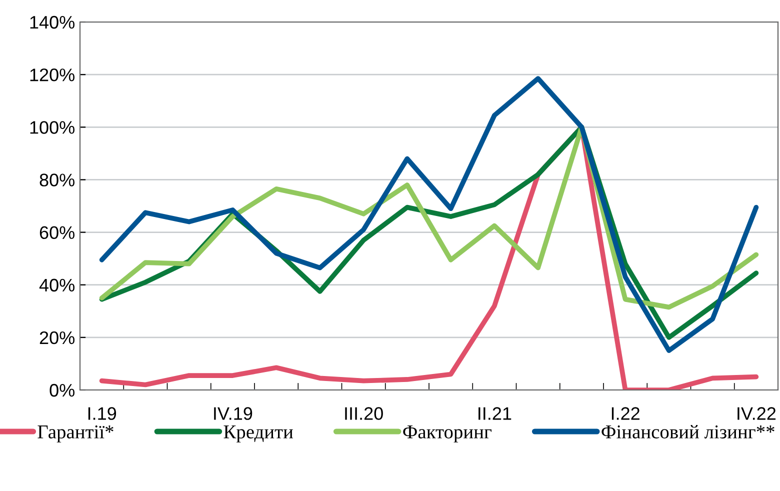 The width and height of the screenshot is (780, 491). Describe the element at coordinates (62, 390) in the screenshot. I see `y-tick-label: 0%` at that location.